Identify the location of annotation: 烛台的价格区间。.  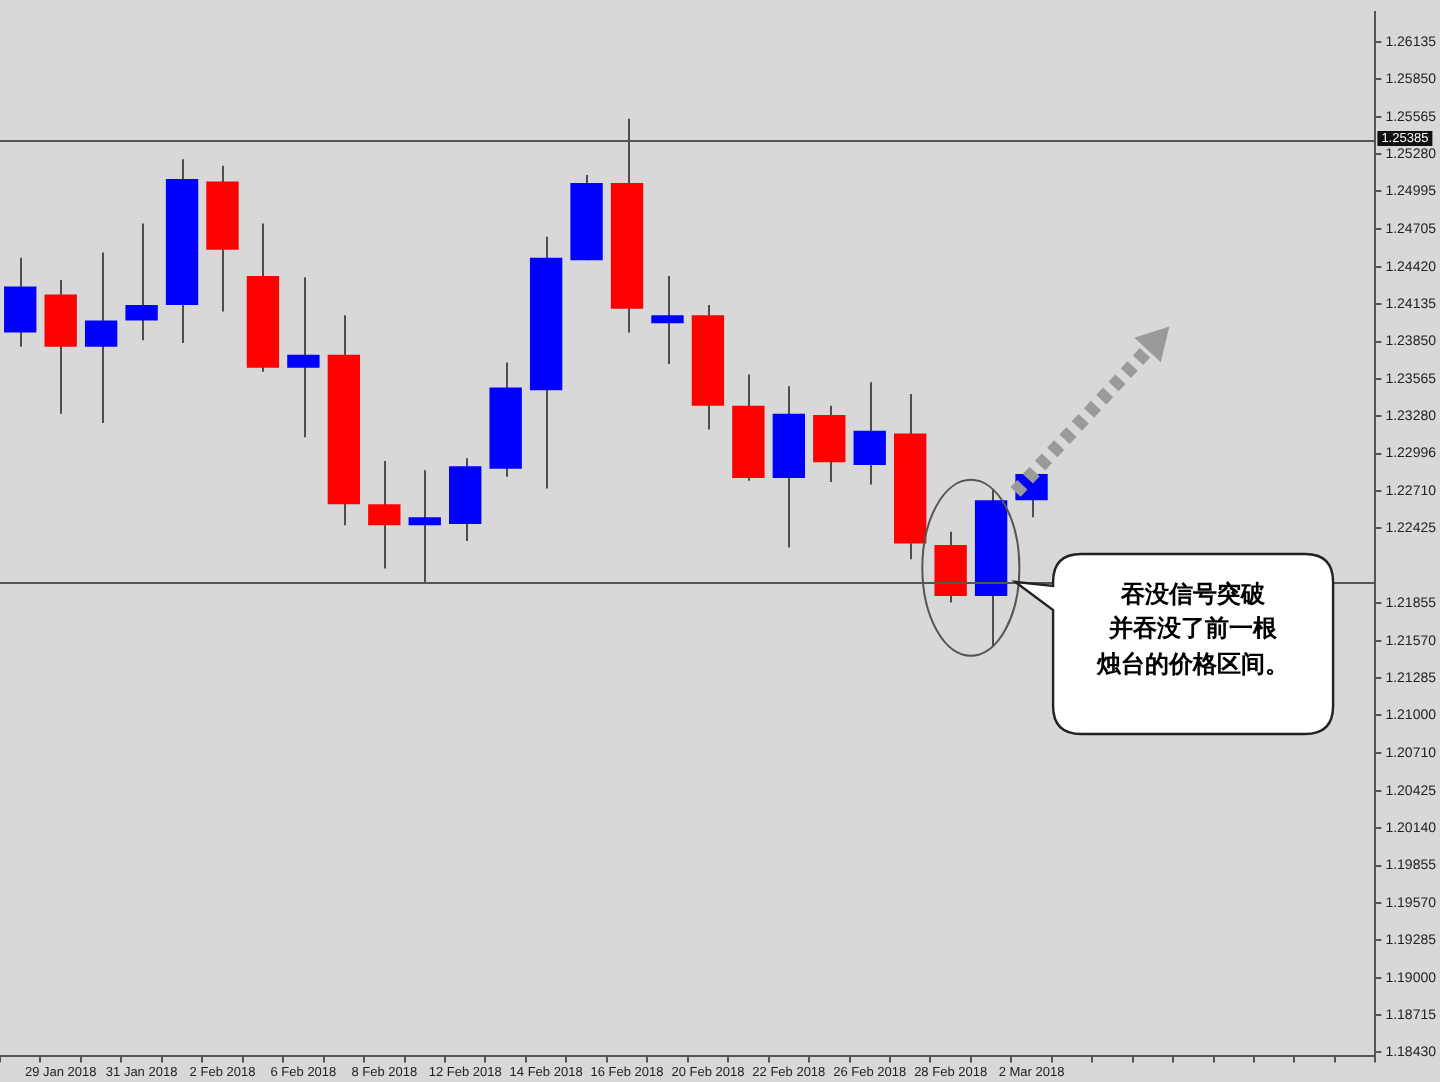
(1193, 664).